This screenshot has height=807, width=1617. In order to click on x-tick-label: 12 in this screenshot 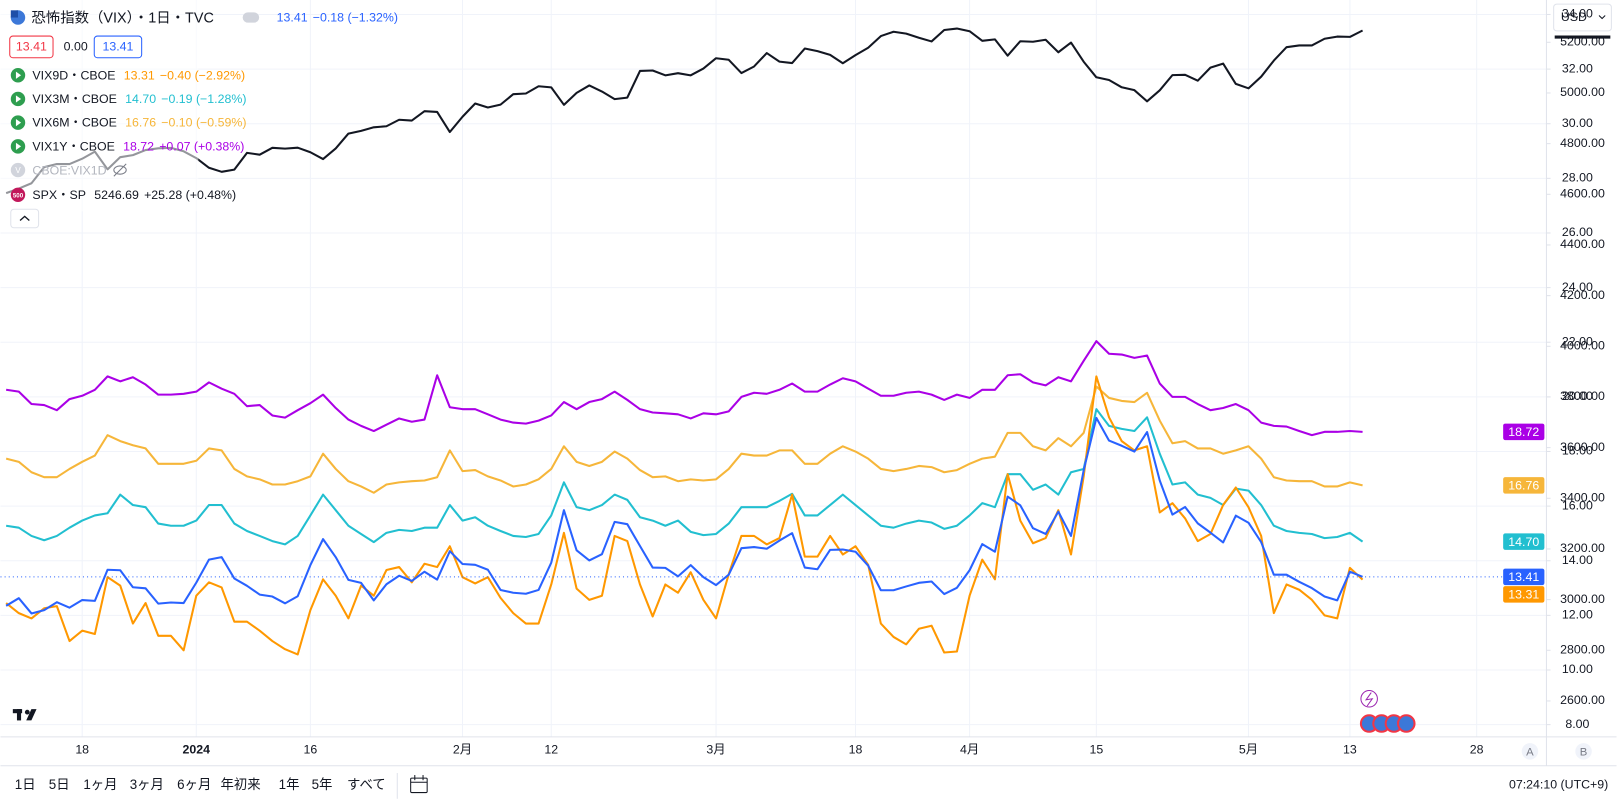, I will do `click(551, 750)`.